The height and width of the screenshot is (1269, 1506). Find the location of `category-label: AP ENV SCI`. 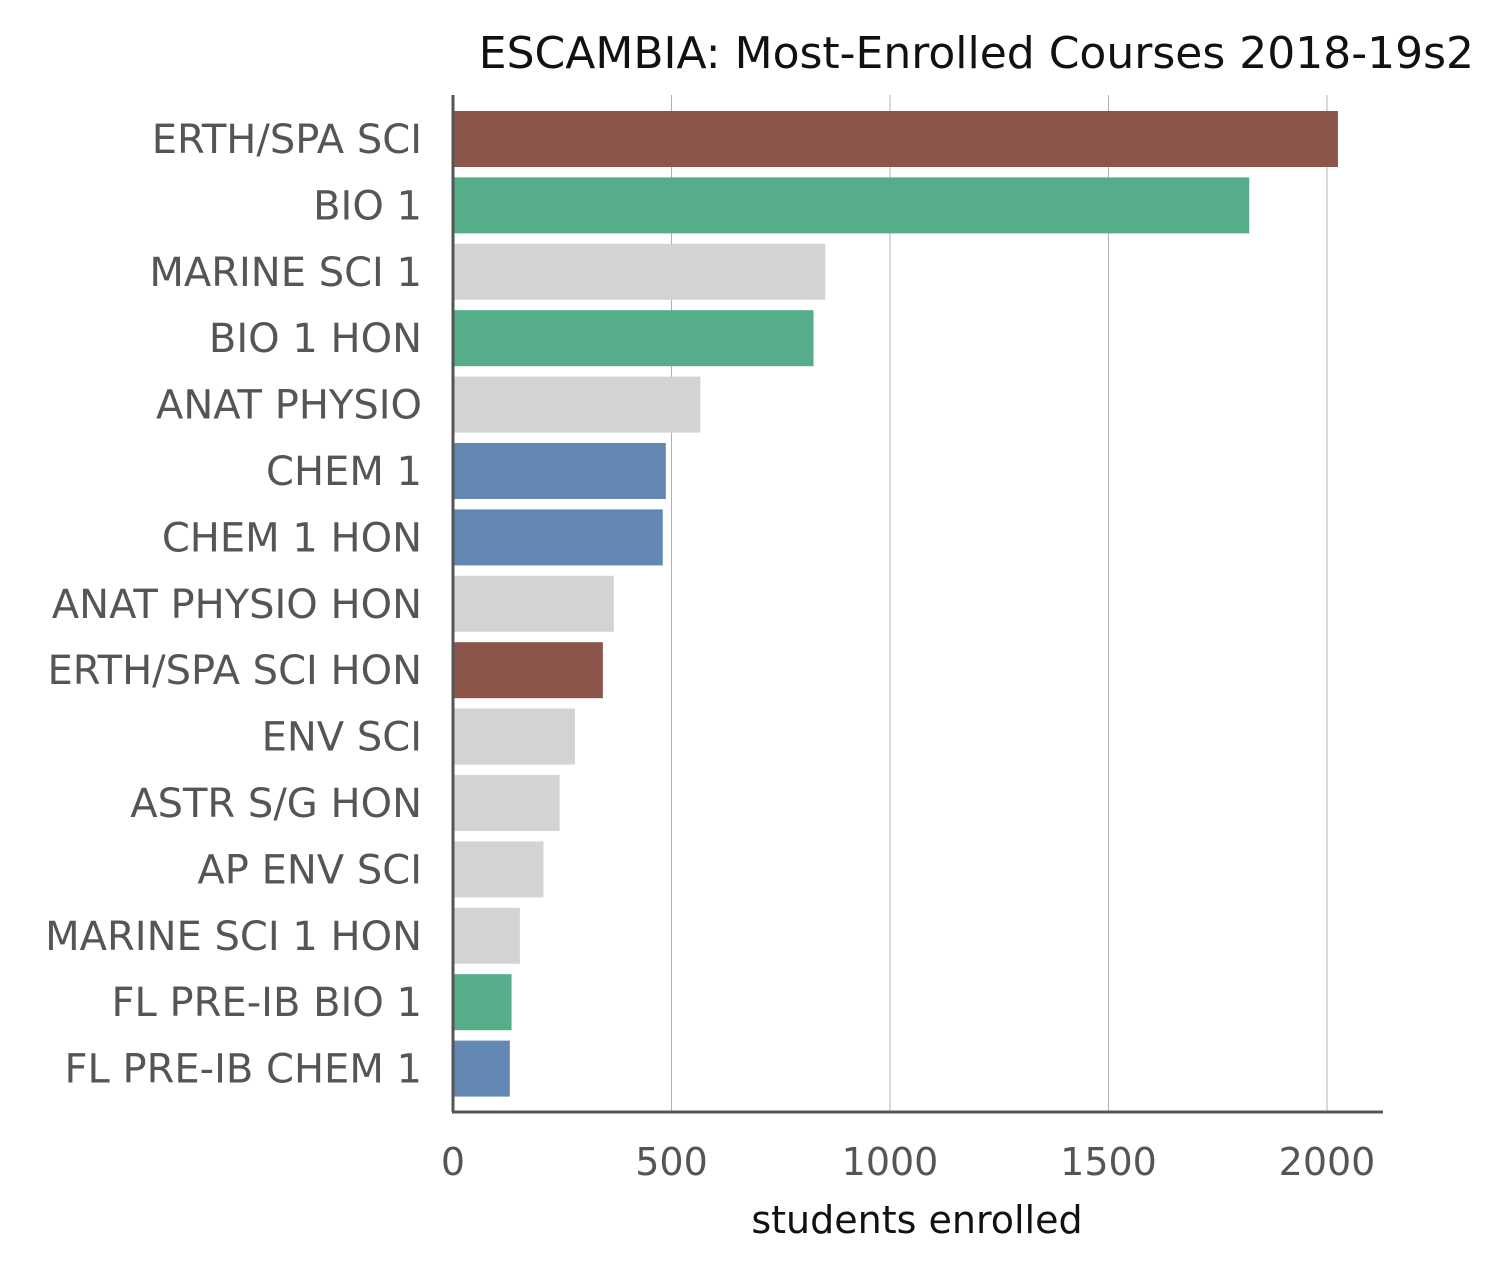

category-label: AP ENV SCI is located at coordinates (309, 870).